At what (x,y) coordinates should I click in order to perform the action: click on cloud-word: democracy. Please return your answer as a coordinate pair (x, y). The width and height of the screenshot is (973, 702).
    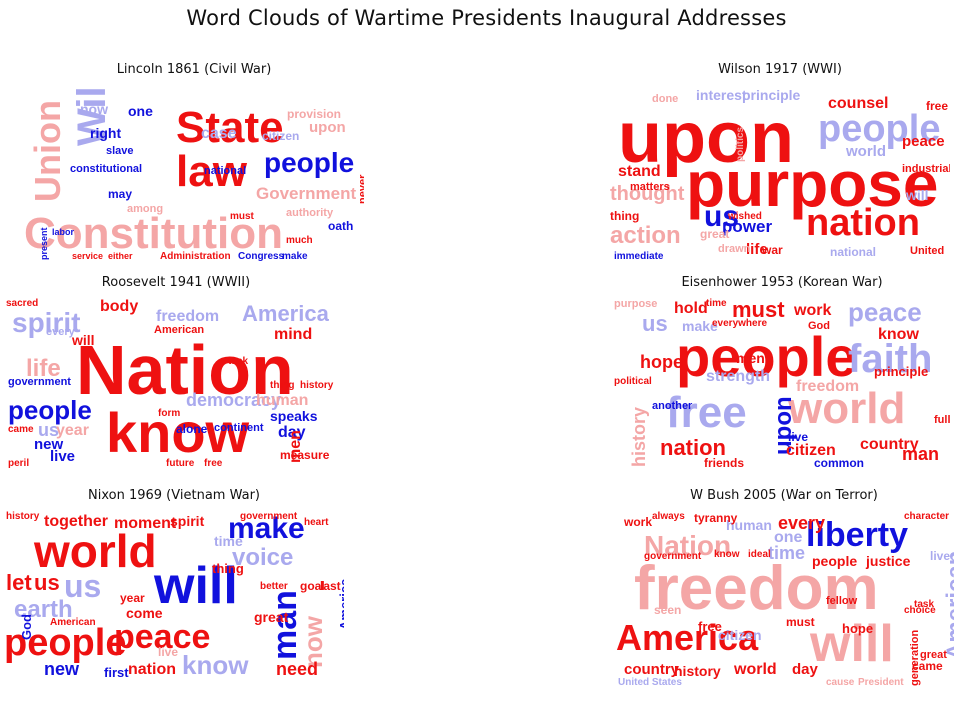
    Looking at the image, I should click on (234, 400).